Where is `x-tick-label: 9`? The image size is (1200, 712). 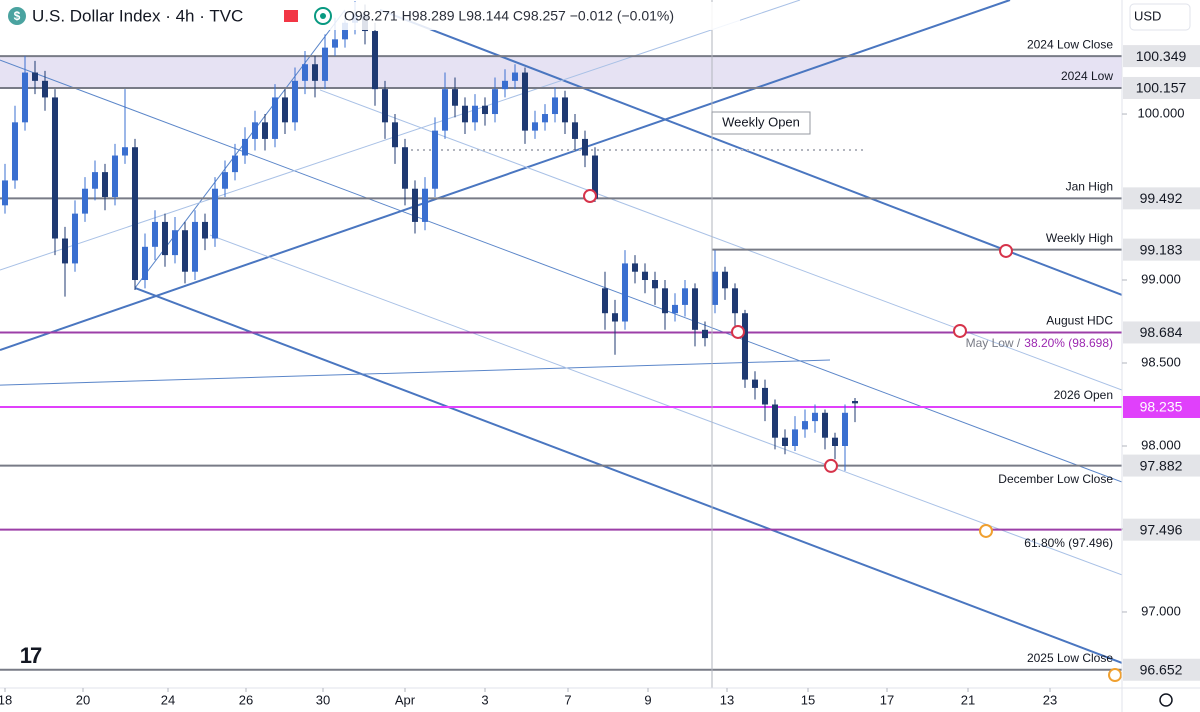
x-tick-label: 9 is located at coordinates (647, 699).